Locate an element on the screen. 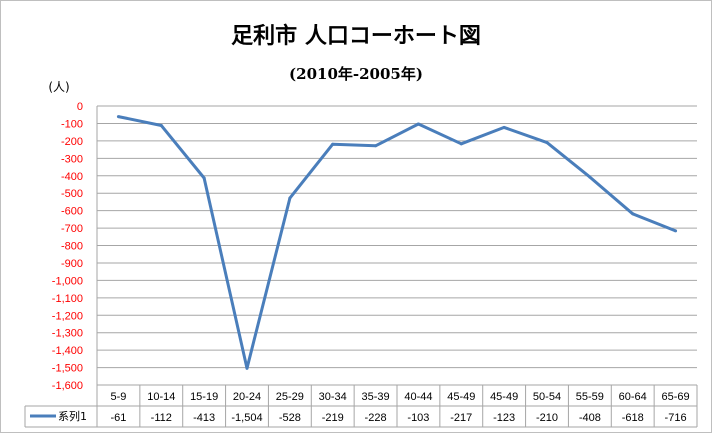 This screenshot has height=433, width=712. y-tick-label: -1,300 is located at coordinates (67, 334).